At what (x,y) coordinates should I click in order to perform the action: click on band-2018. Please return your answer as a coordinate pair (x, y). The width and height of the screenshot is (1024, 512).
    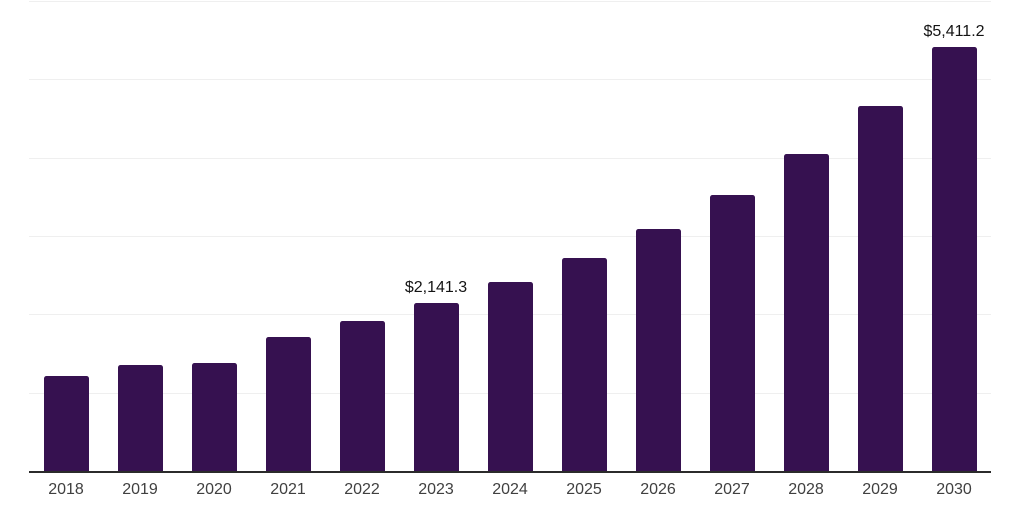
    Looking at the image, I should click on (66, 236).